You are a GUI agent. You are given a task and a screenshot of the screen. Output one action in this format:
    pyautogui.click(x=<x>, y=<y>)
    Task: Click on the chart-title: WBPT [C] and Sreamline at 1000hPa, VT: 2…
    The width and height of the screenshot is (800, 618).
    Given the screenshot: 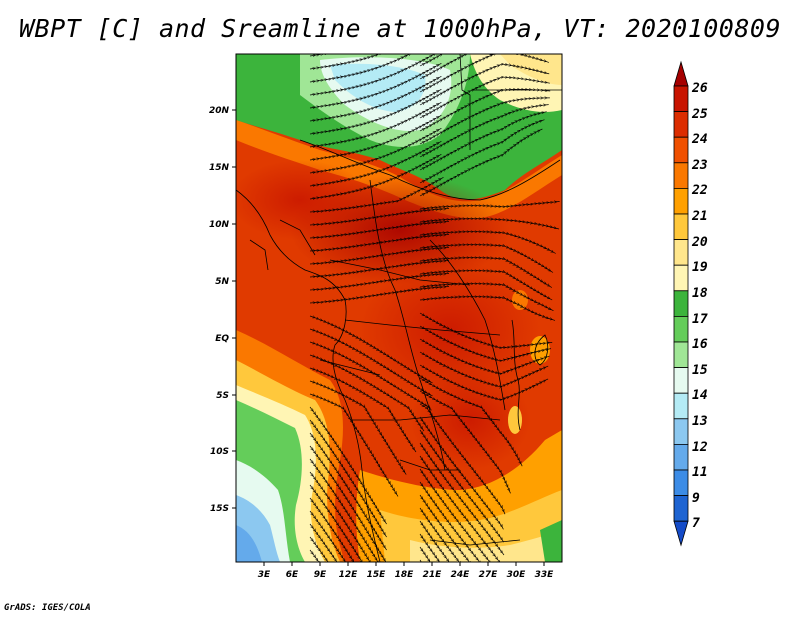 What is the action you would take?
    pyautogui.click(x=399, y=28)
    